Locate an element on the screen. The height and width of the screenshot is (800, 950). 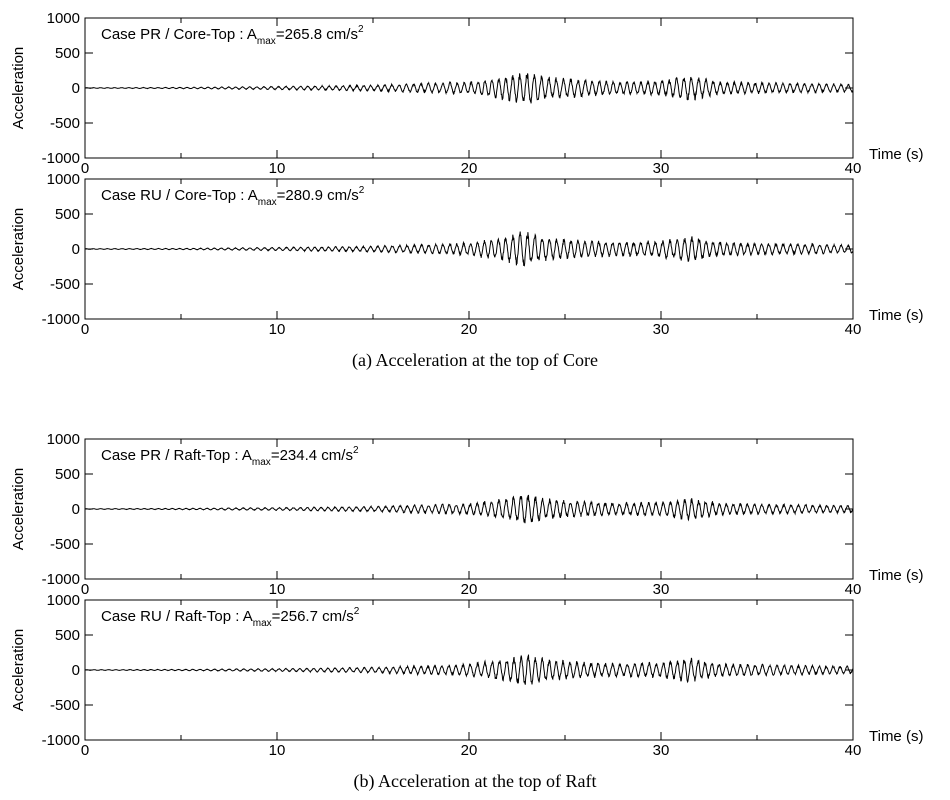
peak-annotation: Case PR / Core-Top : Amax=265.8 cm/s2 is located at coordinates (232, 35).